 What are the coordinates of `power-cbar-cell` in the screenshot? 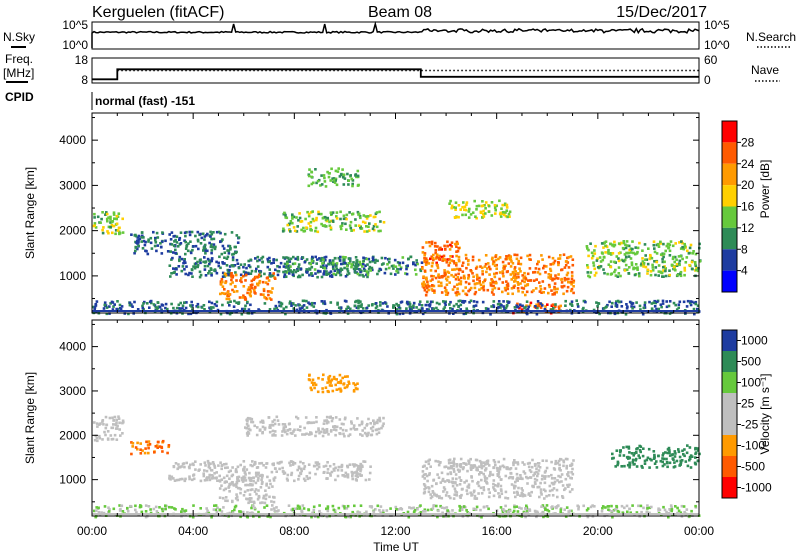 It's located at (729, 260).